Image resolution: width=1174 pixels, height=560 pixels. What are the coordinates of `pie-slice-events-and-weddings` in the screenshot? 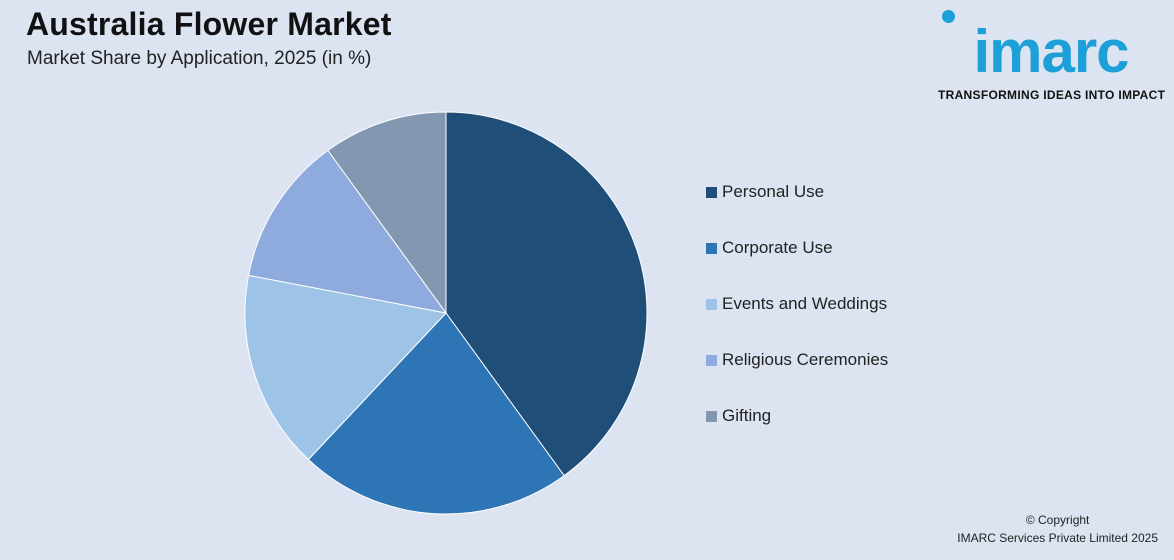 It's located at (345, 367).